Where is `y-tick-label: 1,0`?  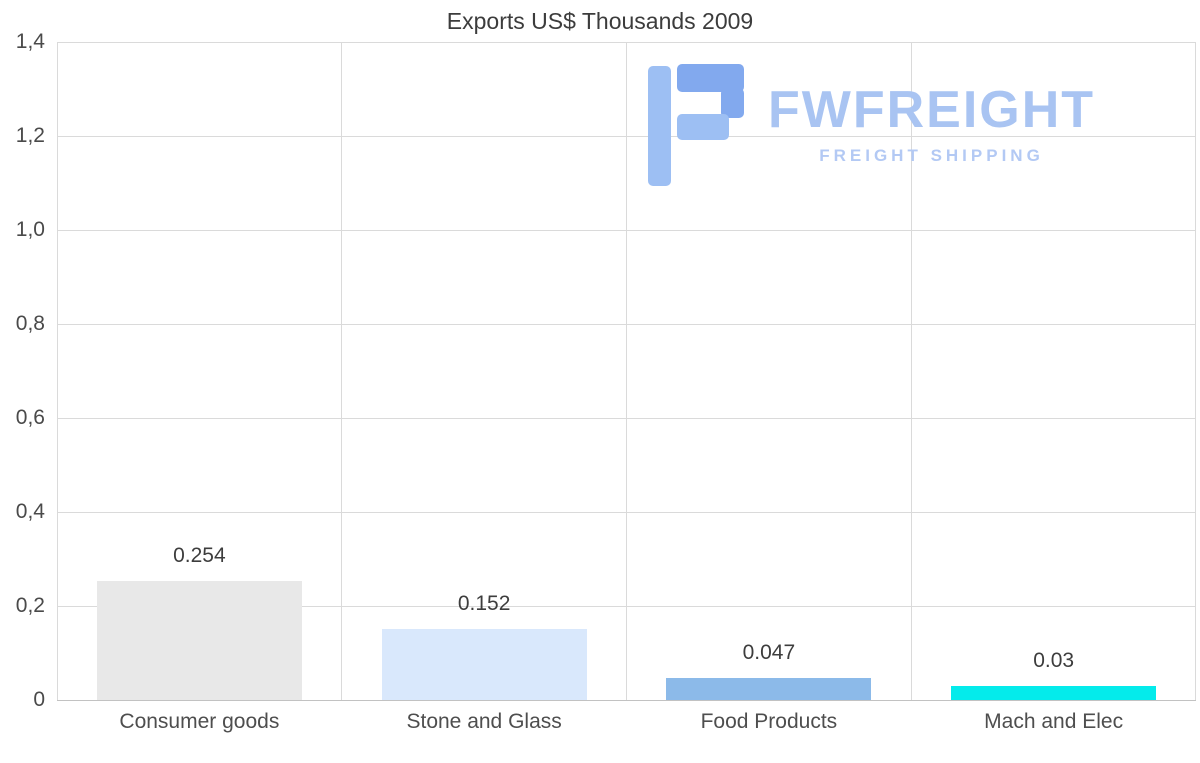 y-tick-label: 1,0 is located at coordinates (30, 229).